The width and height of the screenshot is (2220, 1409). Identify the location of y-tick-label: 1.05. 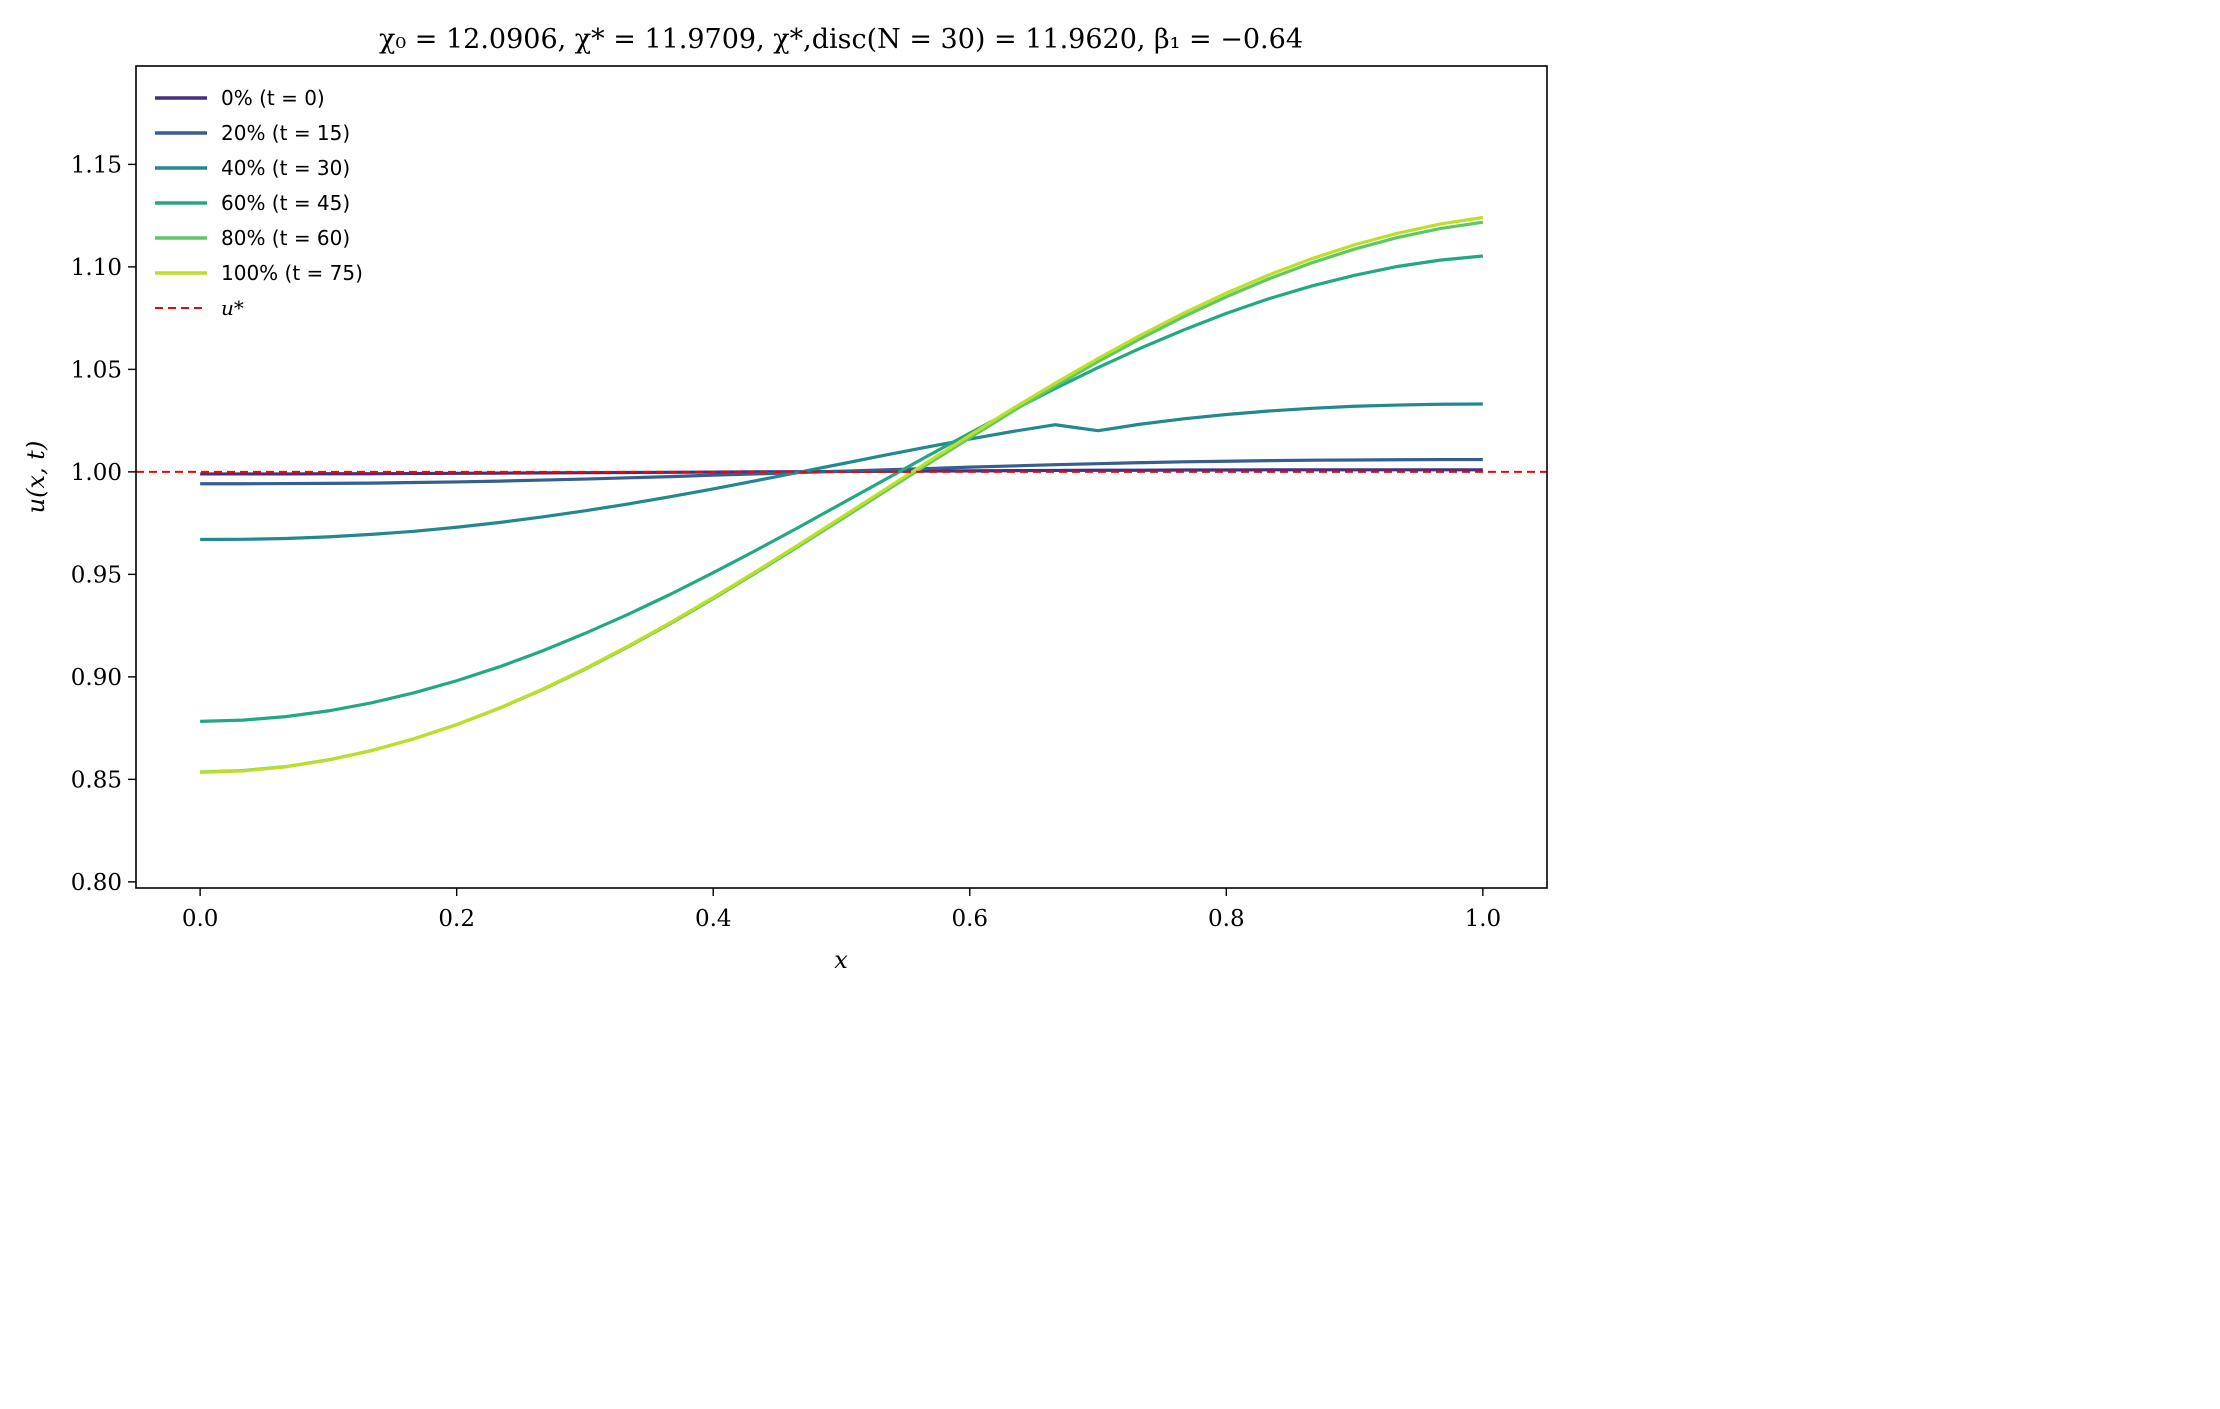
(96, 370).